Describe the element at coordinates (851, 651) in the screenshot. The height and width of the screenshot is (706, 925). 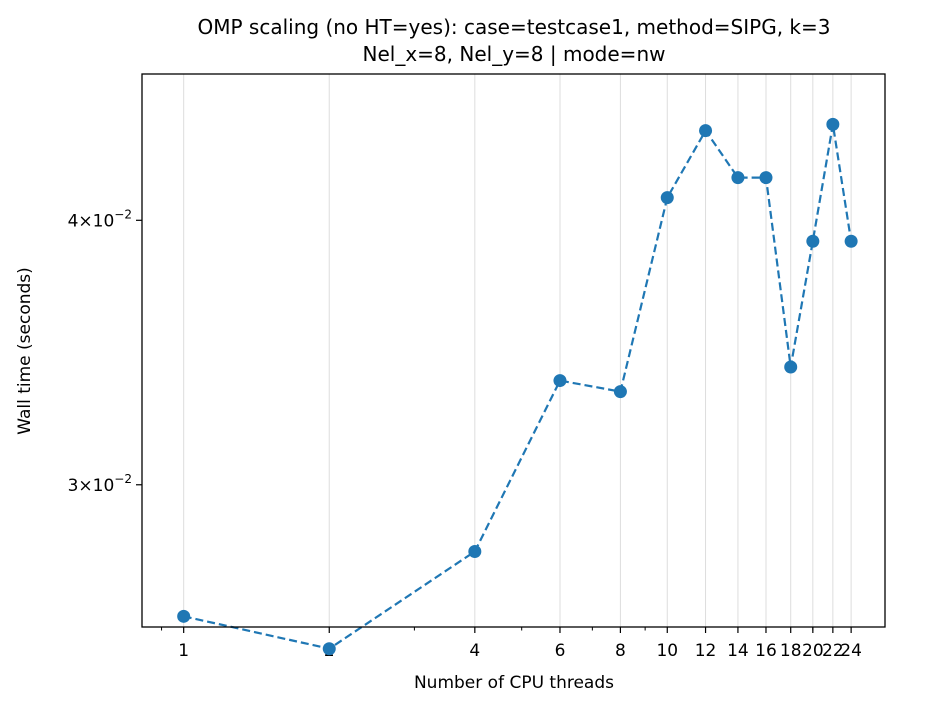
I see `x-tick-label: 24` at that location.